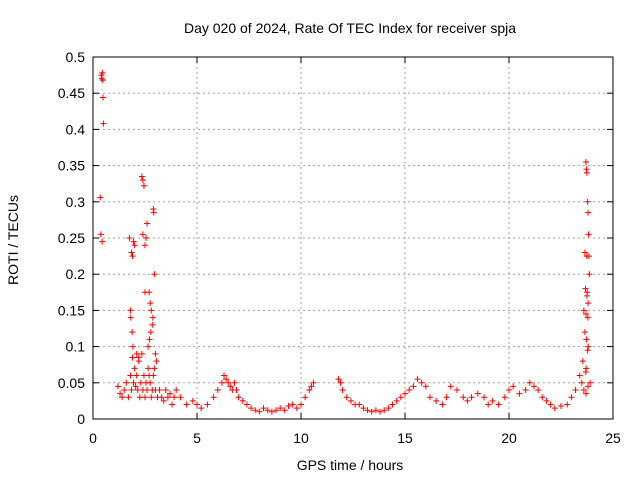 The width and height of the screenshot is (640, 480). What do you see at coordinates (76, 274) in the screenshot?
I see `y-tick-label: 0.2` at bounding box center [76, 274].